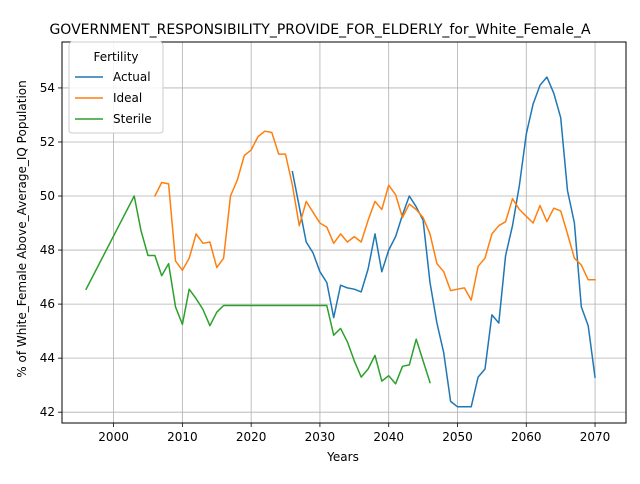 This screenshot has width=640, height=484. Describe the element at coordinates (457, 437) in the screenshot. I see `x-tick-label: 2050` at that location.